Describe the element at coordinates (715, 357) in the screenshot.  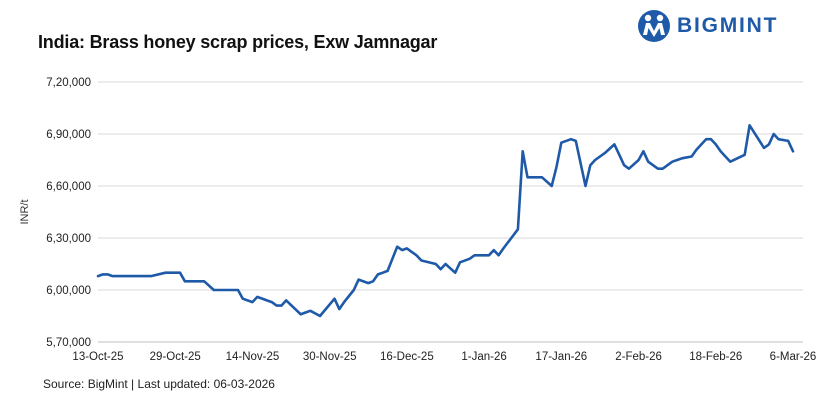
I see `x-tick-label: 18-Feb-26` at that location.